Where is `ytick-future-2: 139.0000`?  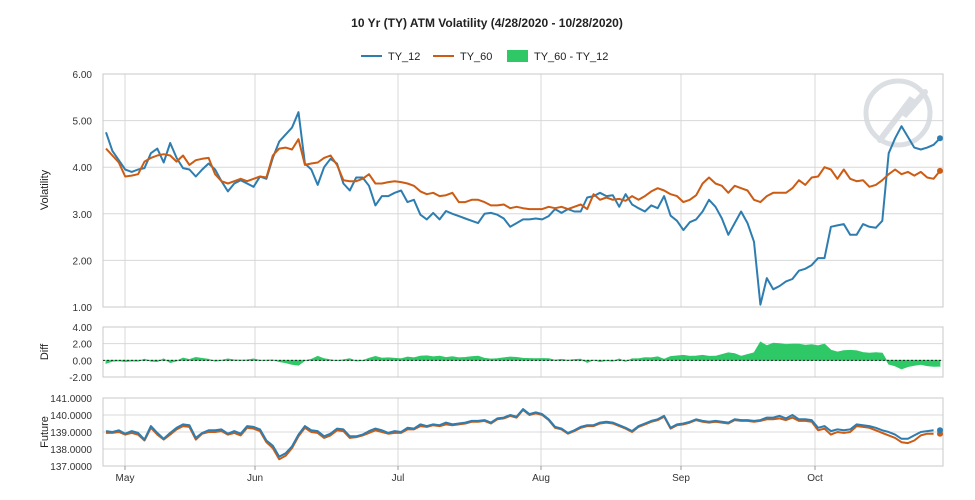
ytick-future-2: 139.0000 is located at coordinates (71, 433).